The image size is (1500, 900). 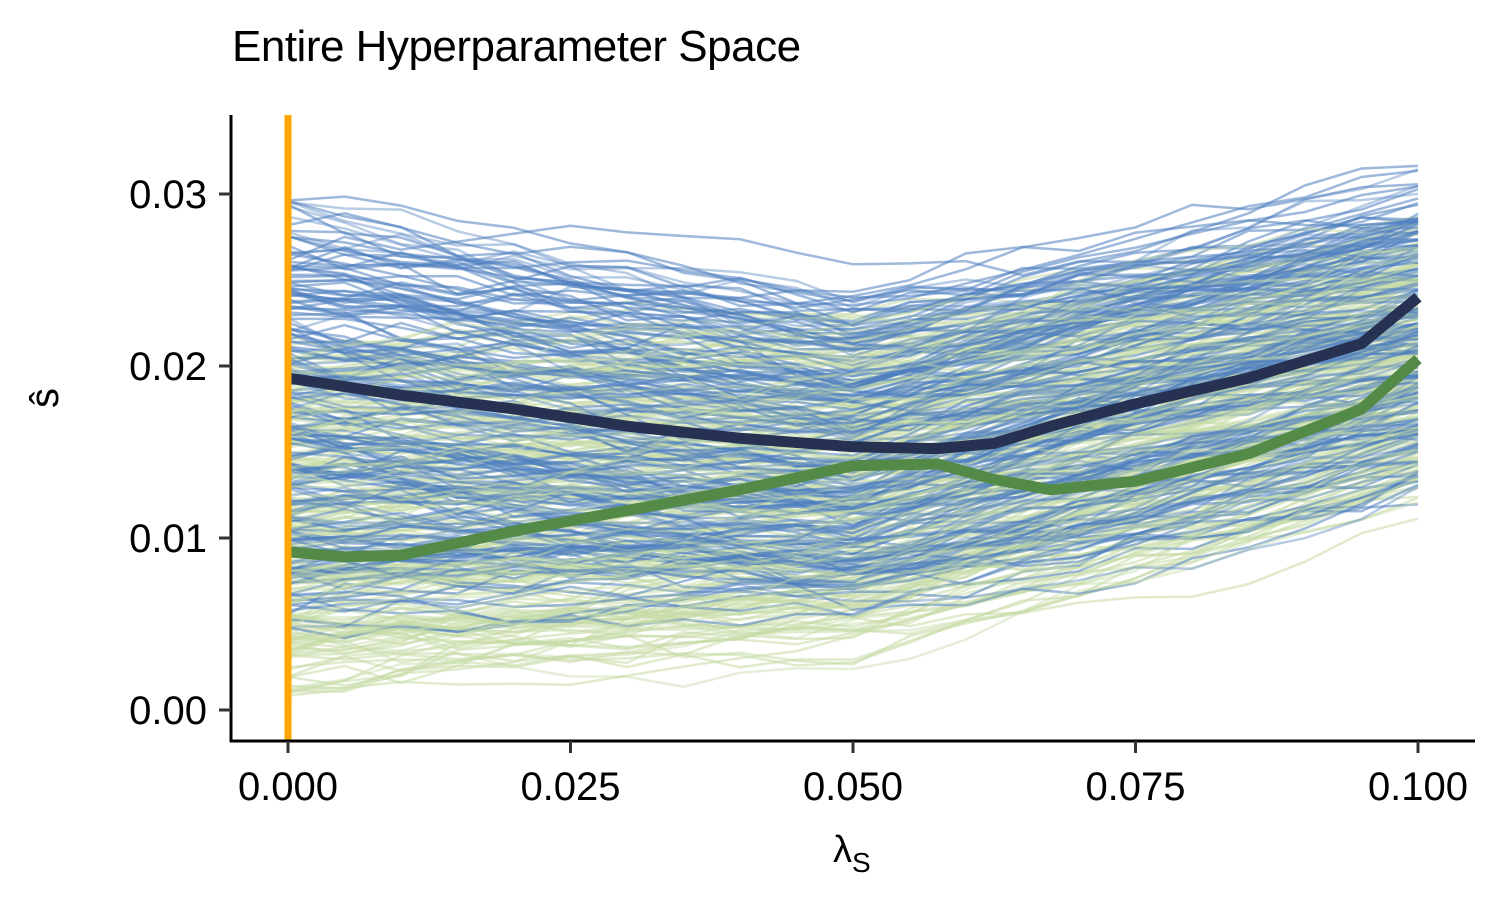 I want to click on x-axis-label: λS, so click(x=852, y=853).